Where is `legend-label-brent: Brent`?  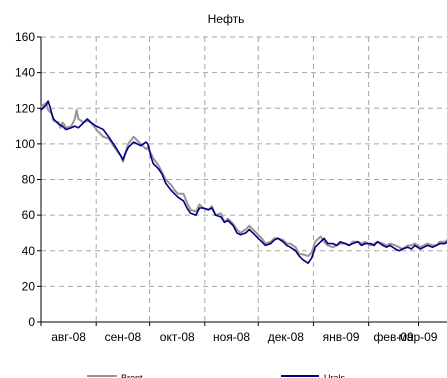
legend-label-brent: Brent is located at coordinates (132, 375).